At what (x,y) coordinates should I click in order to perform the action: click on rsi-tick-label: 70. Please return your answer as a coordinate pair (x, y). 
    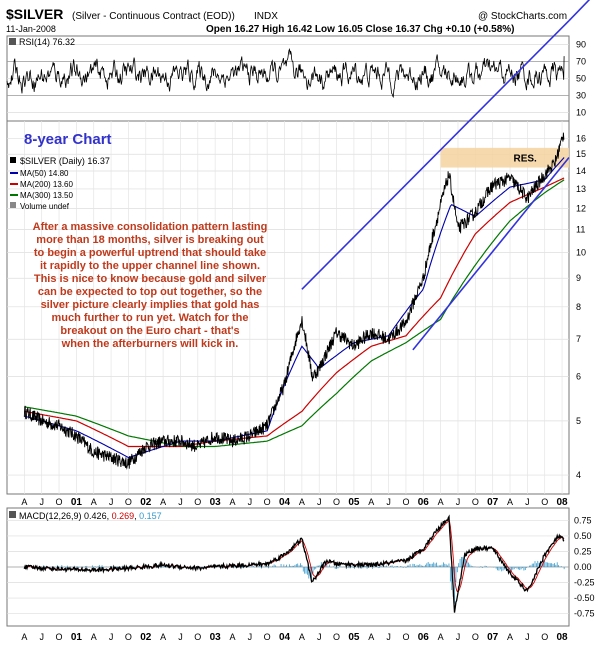
    Looking at the image, I should click on (581, 62).